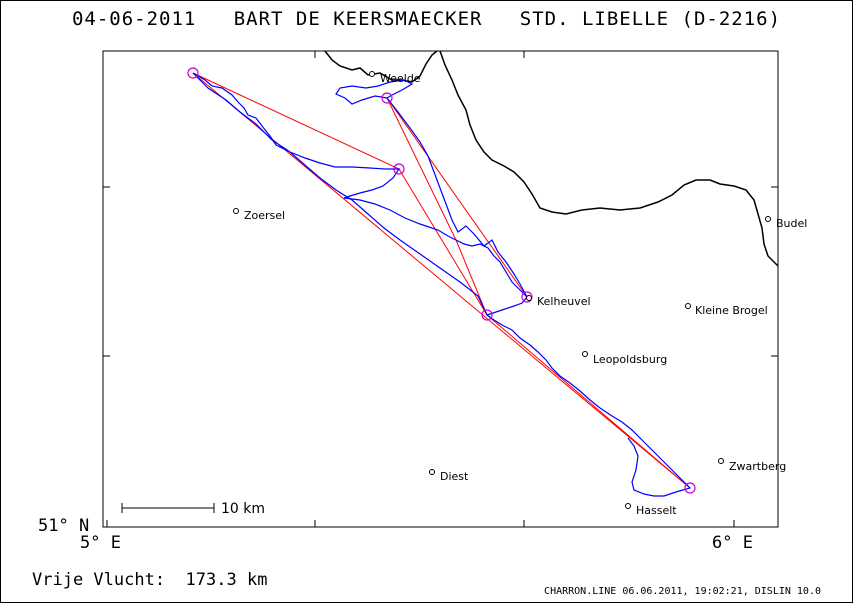 This screenshot has width=853, height=603. Describe the element at coordinates (757, 466) in the screenshot. I see `place-label: Zwartberg` at that location.